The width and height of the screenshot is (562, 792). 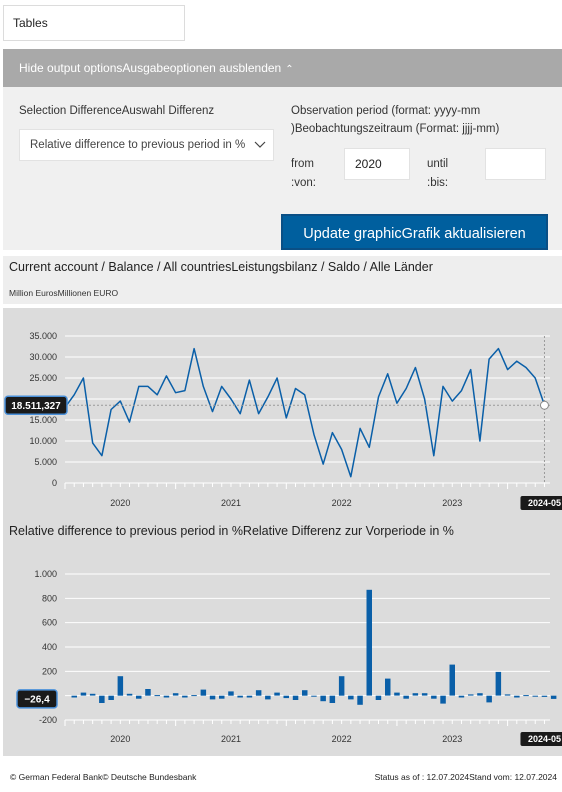 I want to click on cursor-y-label: 18.511,327, so click(x=36, y=406).